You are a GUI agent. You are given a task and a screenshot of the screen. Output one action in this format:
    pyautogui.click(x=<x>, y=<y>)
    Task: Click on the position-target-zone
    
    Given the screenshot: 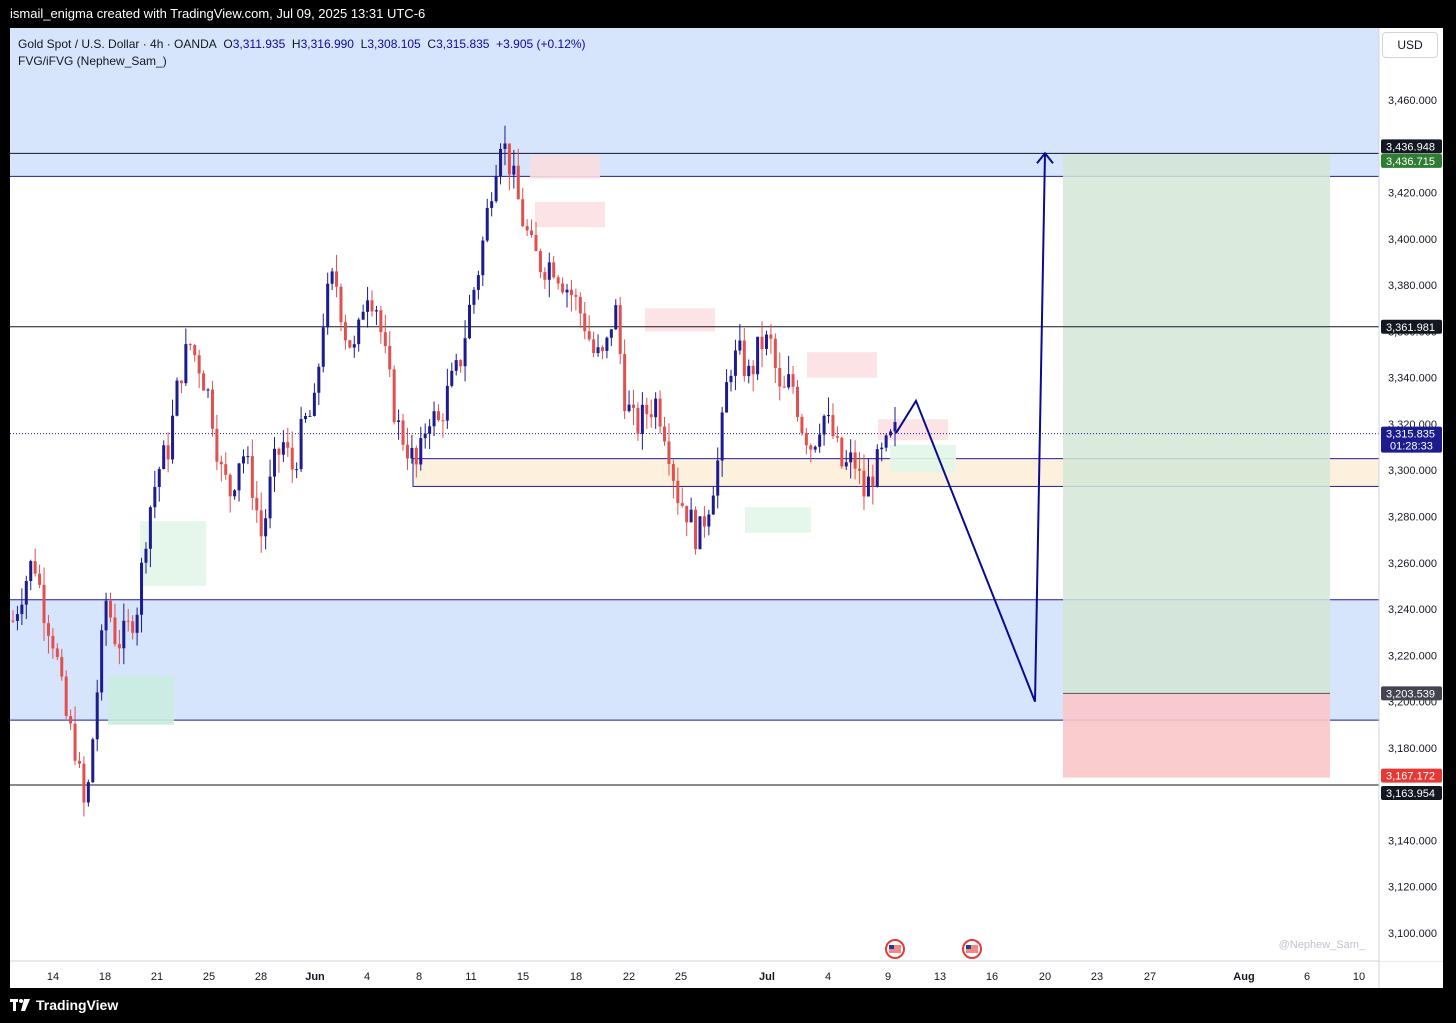 What is the action you would take?
    pyautogui.click(x=1196, y=423)
    